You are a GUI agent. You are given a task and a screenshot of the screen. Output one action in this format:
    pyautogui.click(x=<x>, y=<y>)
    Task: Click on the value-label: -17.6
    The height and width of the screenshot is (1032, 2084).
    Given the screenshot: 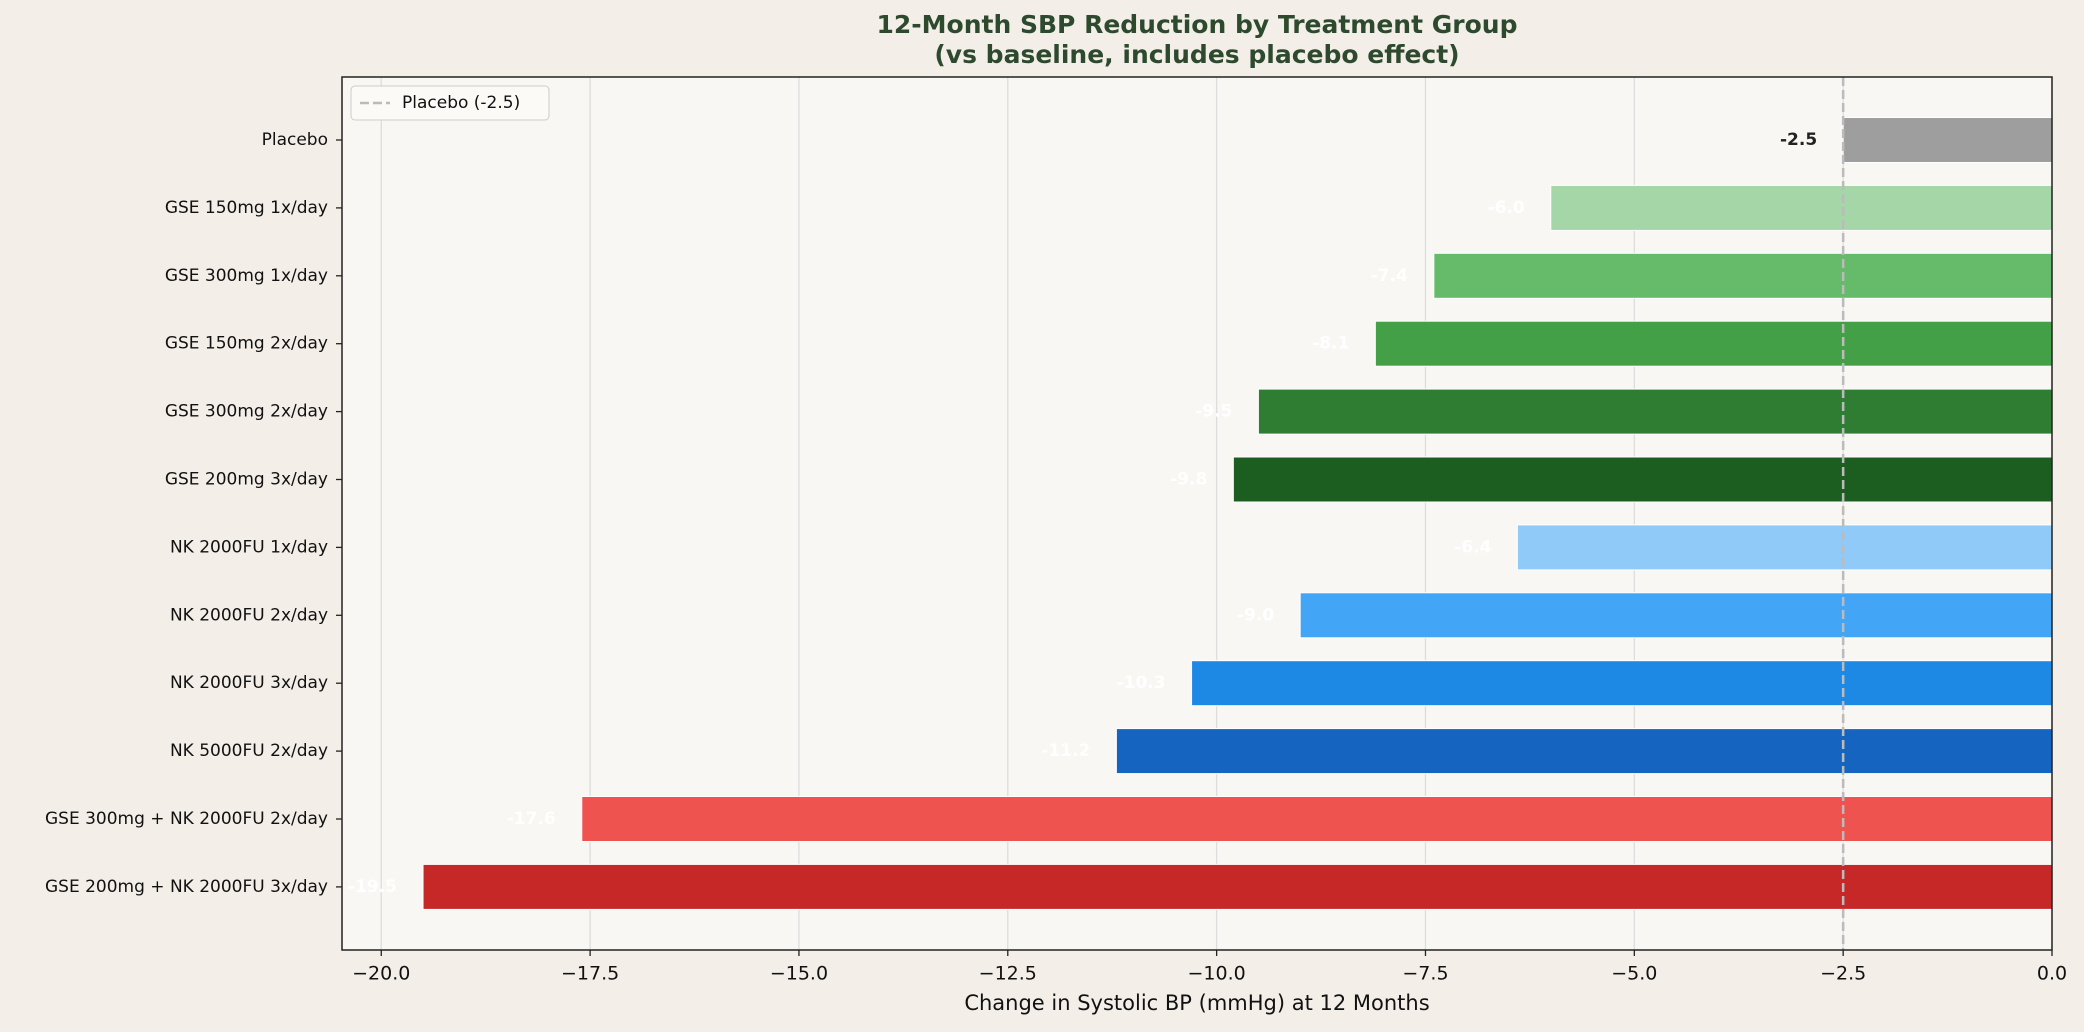 What is the action you would take?
    pyautogui.click(x=531, y=819)
    